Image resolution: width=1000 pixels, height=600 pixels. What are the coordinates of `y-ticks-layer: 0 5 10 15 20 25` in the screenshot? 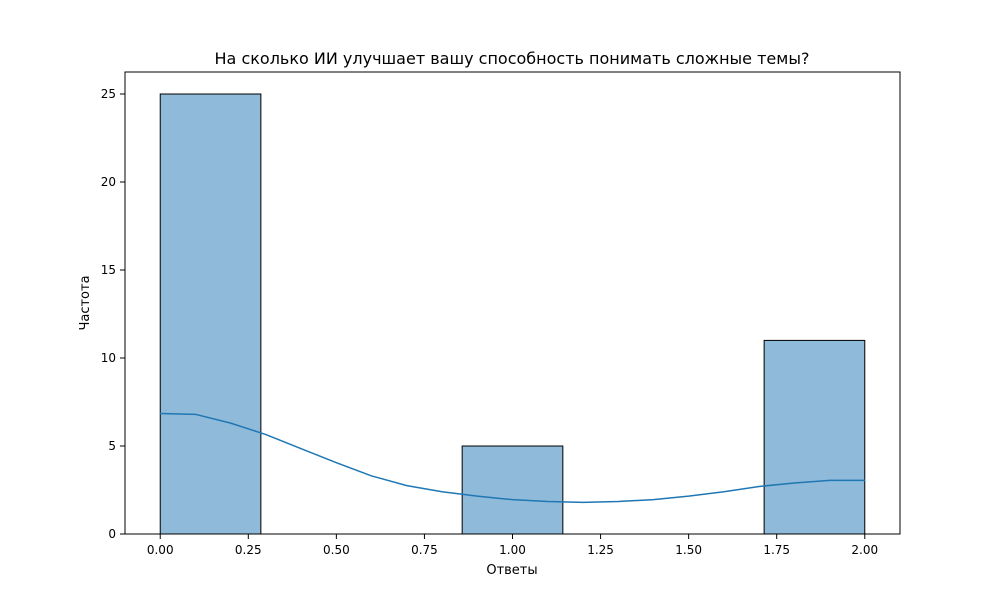 It's located at (113, 314).